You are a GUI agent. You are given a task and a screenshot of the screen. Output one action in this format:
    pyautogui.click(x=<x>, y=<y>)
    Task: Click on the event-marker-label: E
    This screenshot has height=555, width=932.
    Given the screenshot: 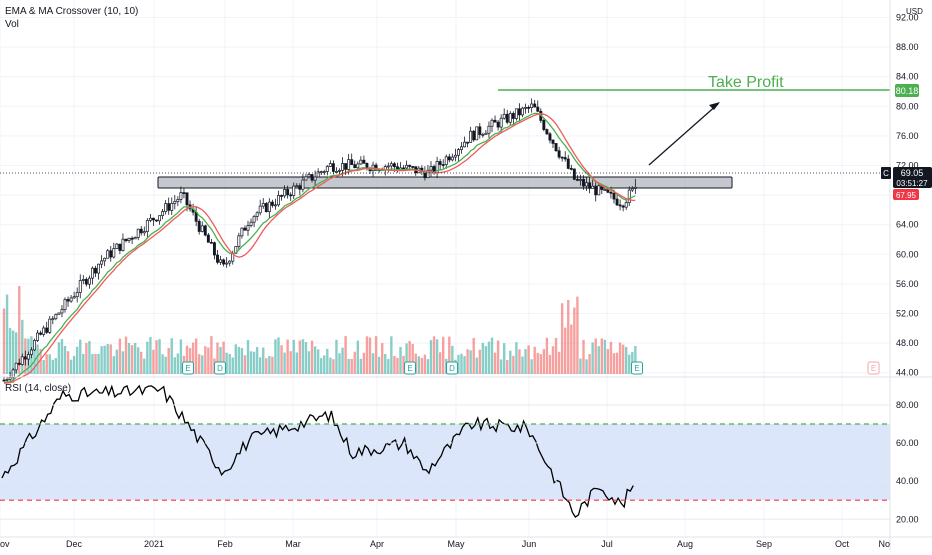 What is the action you would take?
    pyautogui.click(x=409, y=368)
    